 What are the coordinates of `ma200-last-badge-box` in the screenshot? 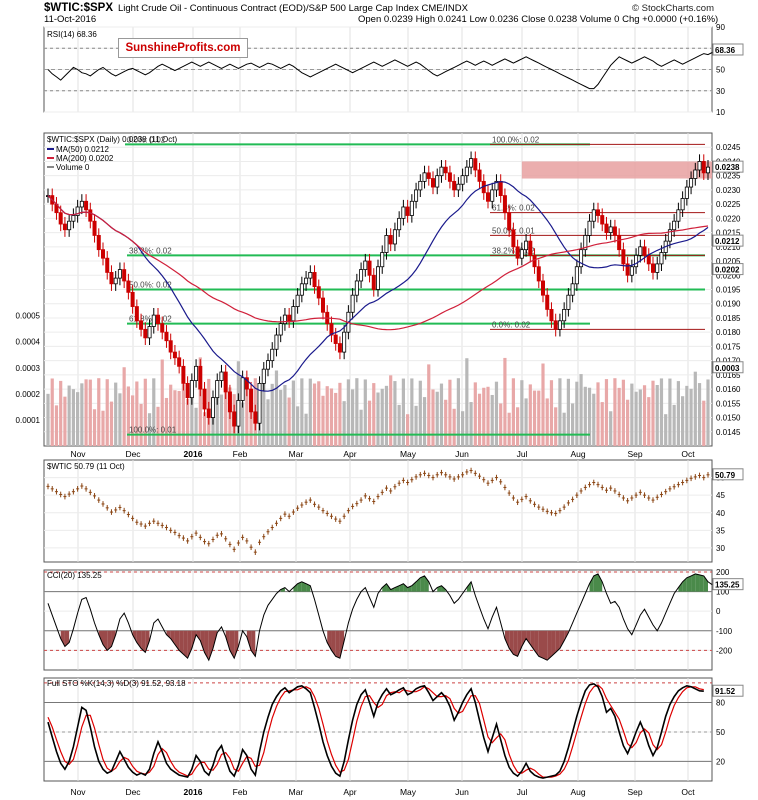 It's located at (728, 269).